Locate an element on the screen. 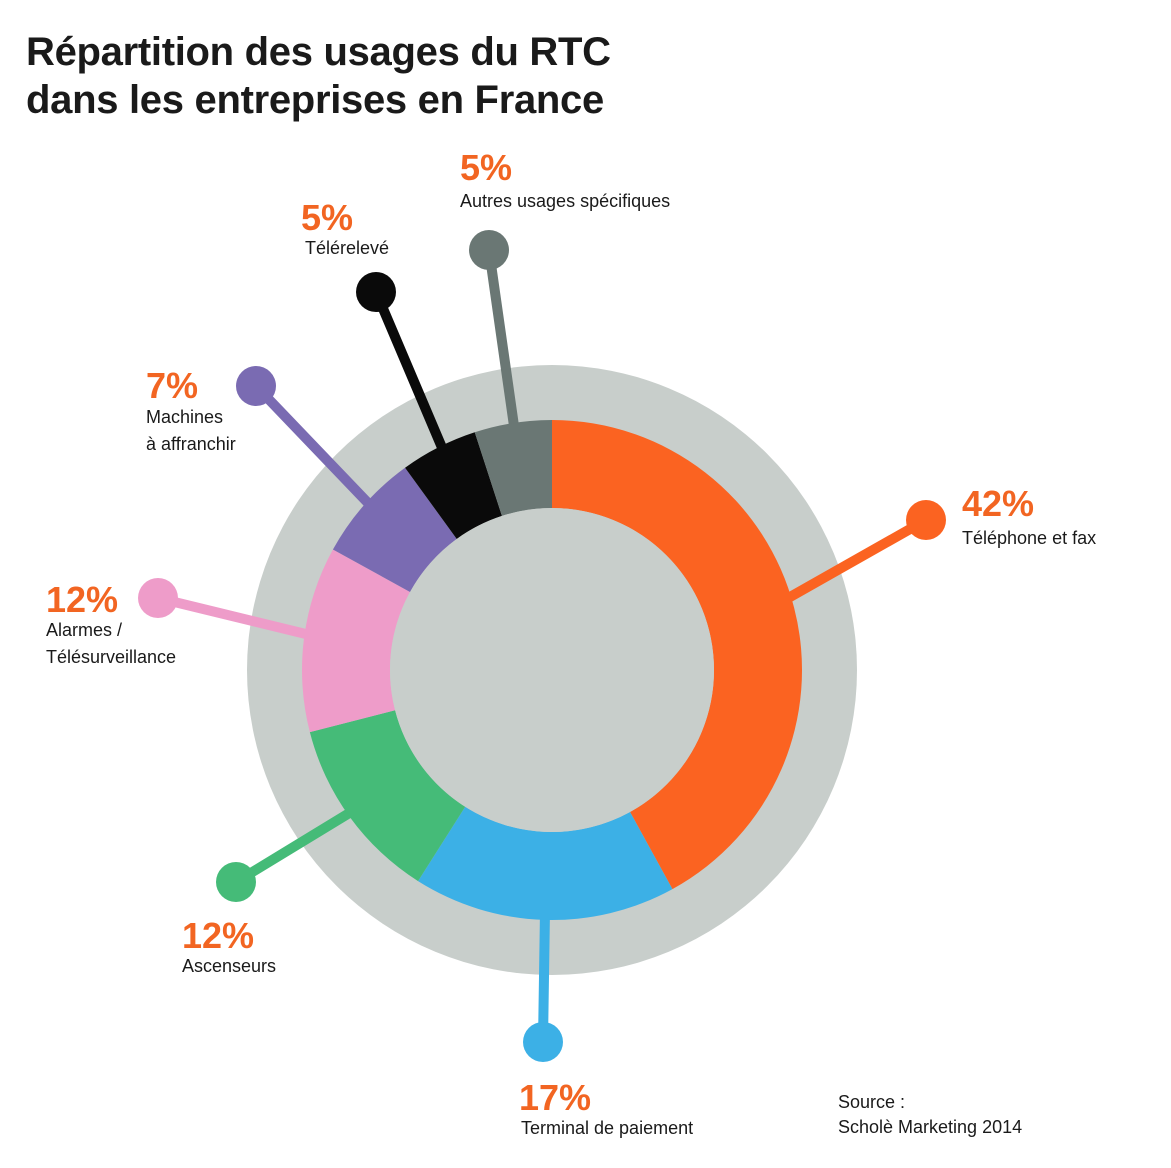 This screenshot has height=1168, width=1171. chart-title-line-1: Répartition des usages du RTC is located at coordinates (318, 52).